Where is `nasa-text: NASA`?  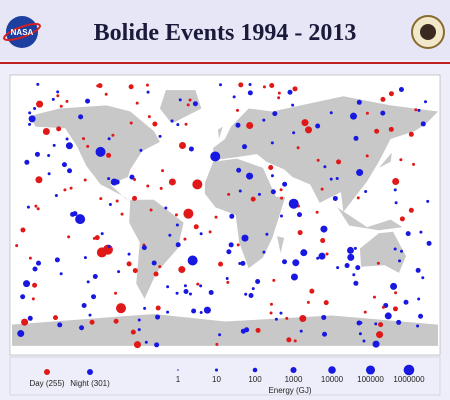
nasa-text: NASA is located at coordinates (22, 32).